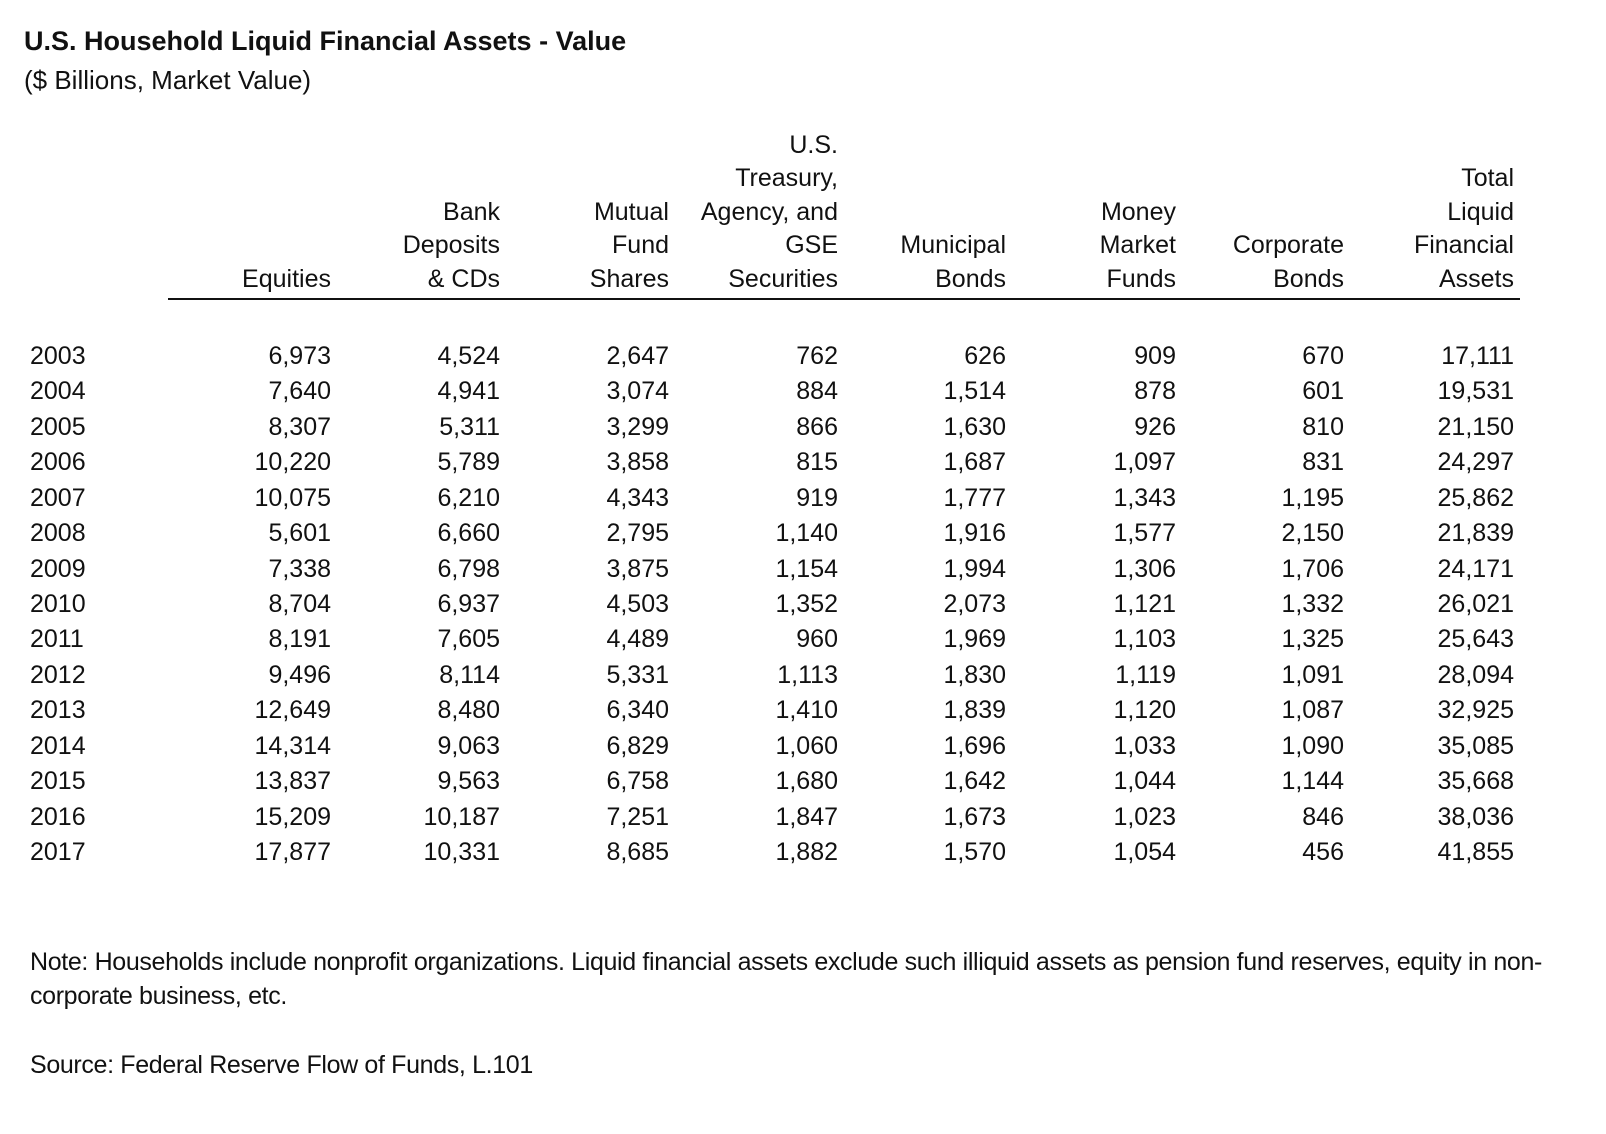  I want to click on table-cell: 1,140, so click(806, 533).